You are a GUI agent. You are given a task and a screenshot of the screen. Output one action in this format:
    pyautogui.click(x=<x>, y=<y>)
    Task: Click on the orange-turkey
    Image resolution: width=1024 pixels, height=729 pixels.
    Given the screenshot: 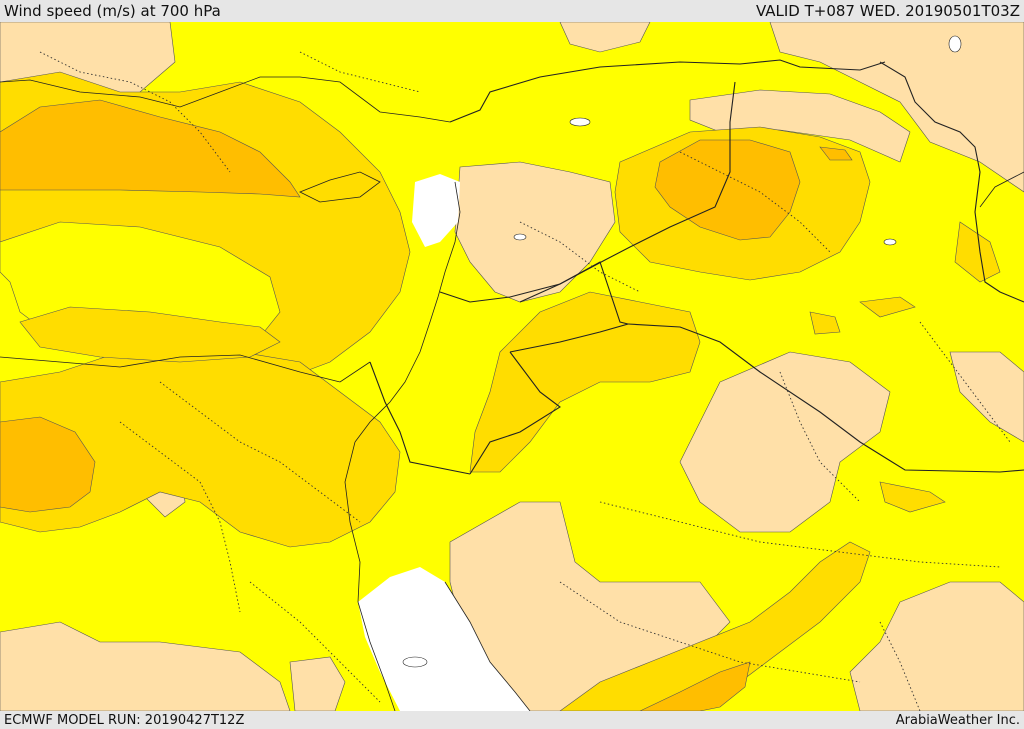 What is the action you would take?
    pyautogui.click(x=150, y=148)
    